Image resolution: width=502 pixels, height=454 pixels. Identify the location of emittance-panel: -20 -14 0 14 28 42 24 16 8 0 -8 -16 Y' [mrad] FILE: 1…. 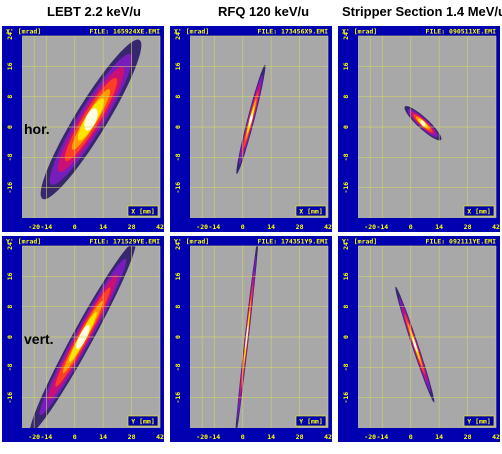
(251, 339).